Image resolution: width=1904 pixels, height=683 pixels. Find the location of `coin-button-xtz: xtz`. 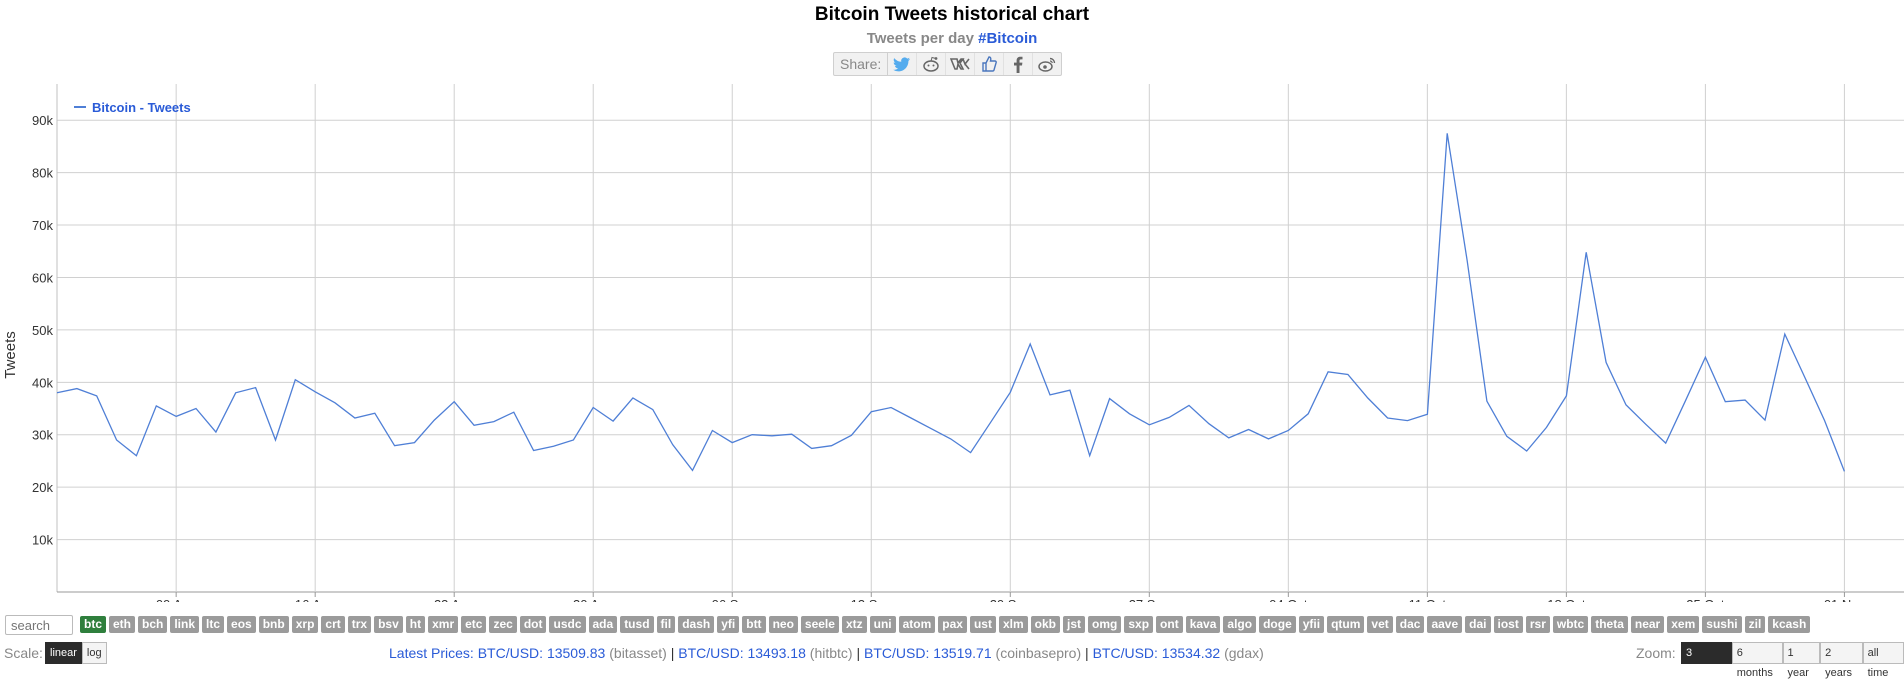

coin-button-xtz: xtz is located at coordinates (854, 624).